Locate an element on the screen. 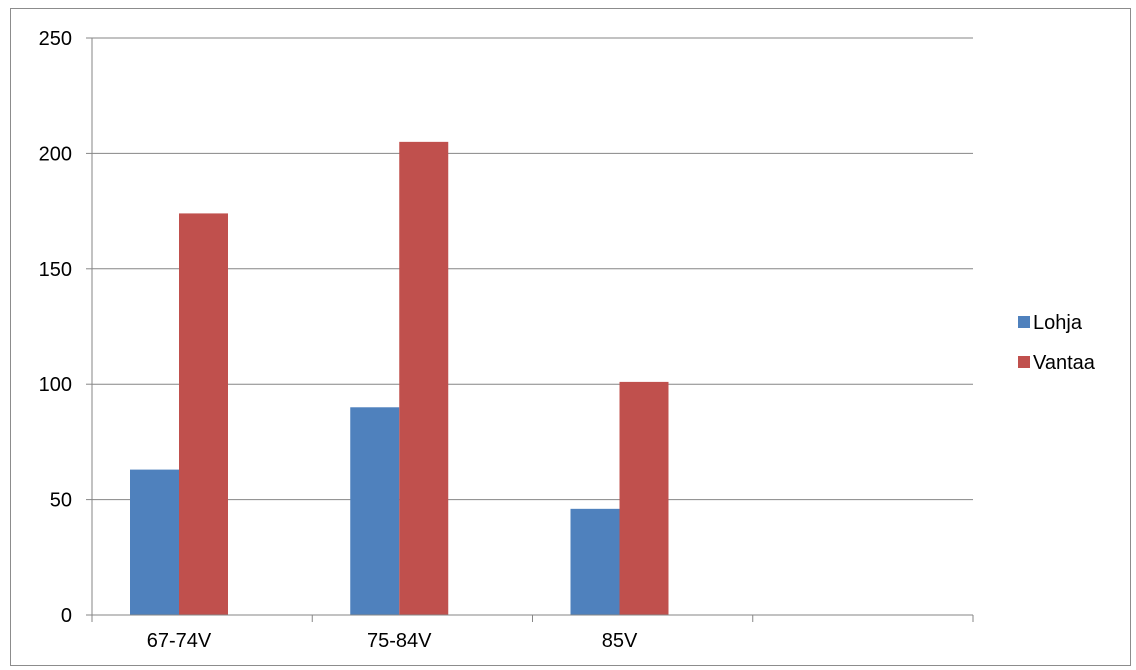 This screenshot has height=670, width=1136. bar-lohja-75-84V is located at coordinates (375, 511).